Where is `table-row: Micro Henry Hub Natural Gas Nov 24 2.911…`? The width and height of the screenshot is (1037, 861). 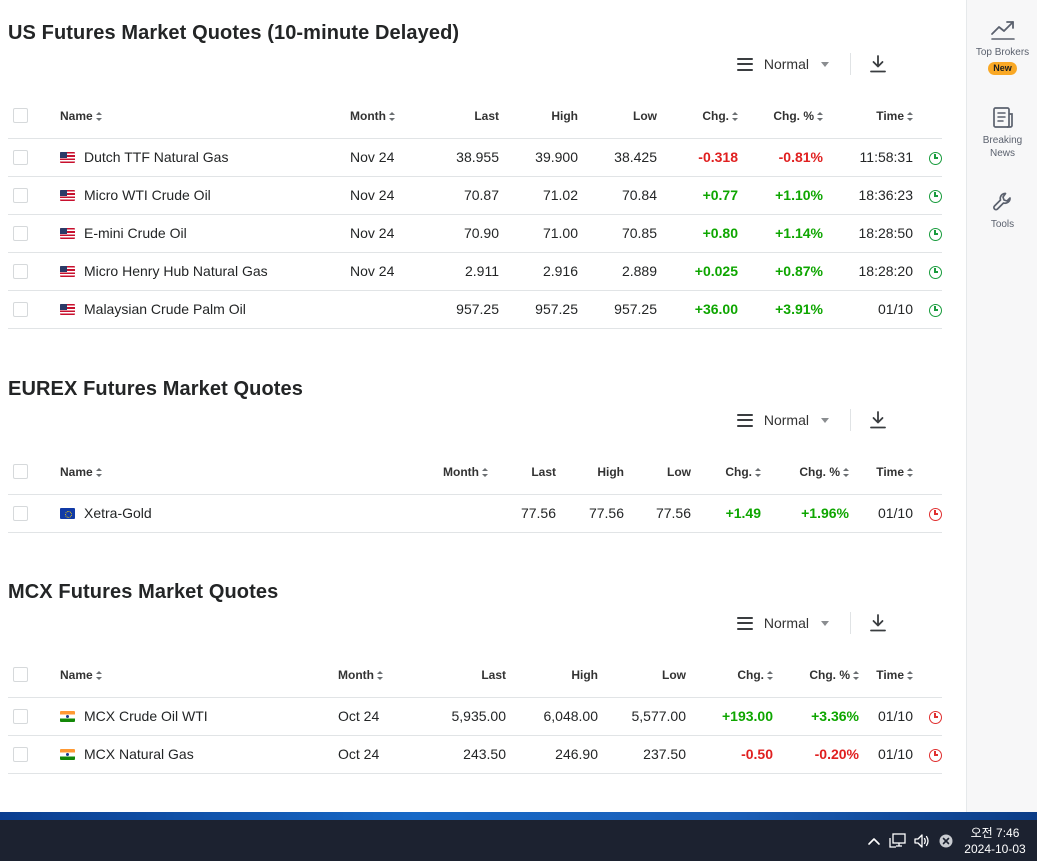
table-row: Micro Henry Hub Natural Gas Nov 24 2.911… is located at coordinates (475, 271).